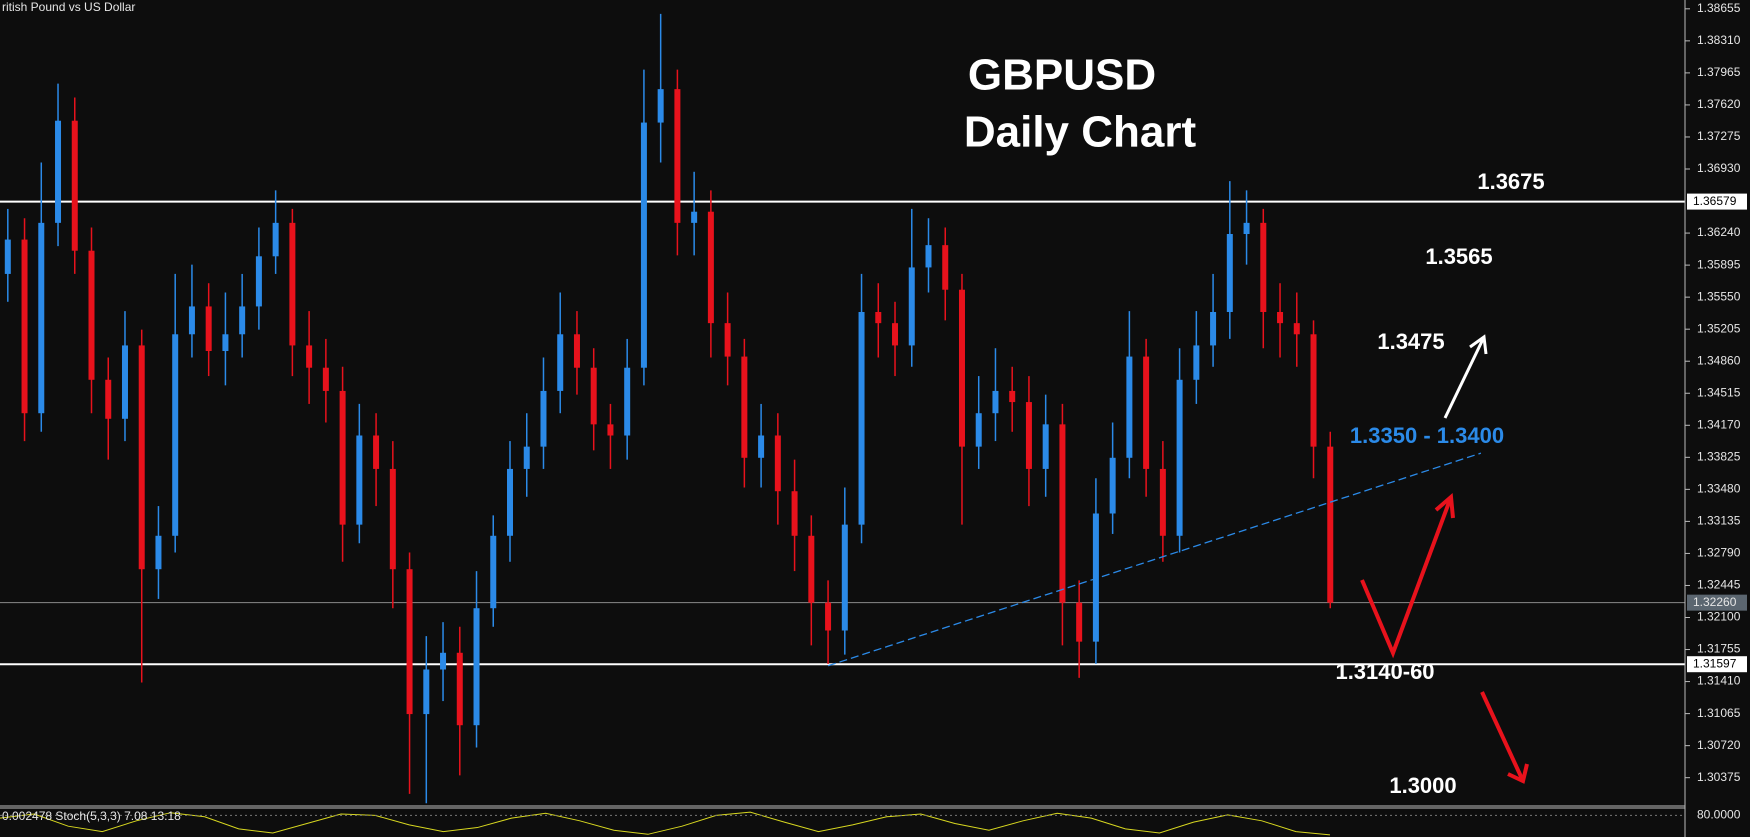 The height and width of the screenshot is (837, 1750). Describe the element at coordinates (1719, 8) in the screenshot. I see `y-tick-label: 1.38655` at that location.